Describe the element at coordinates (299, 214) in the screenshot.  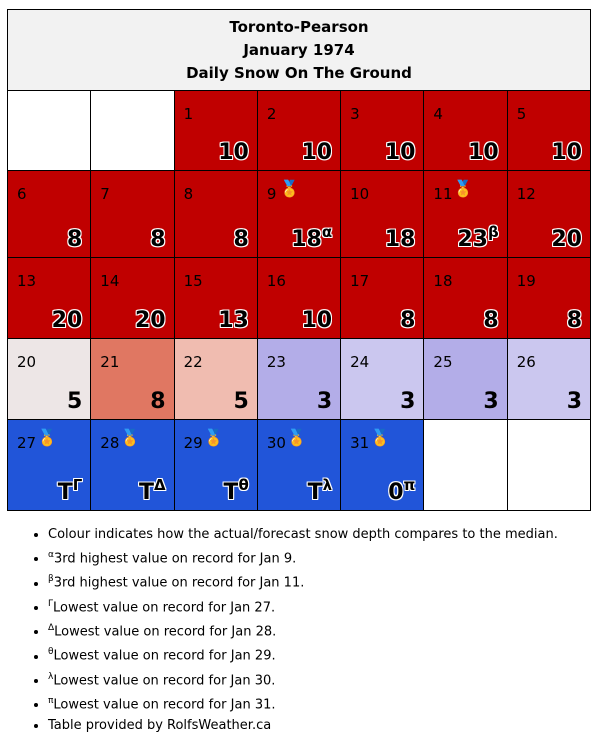
I see `day-cell: 9 🏅 18α` at that location.